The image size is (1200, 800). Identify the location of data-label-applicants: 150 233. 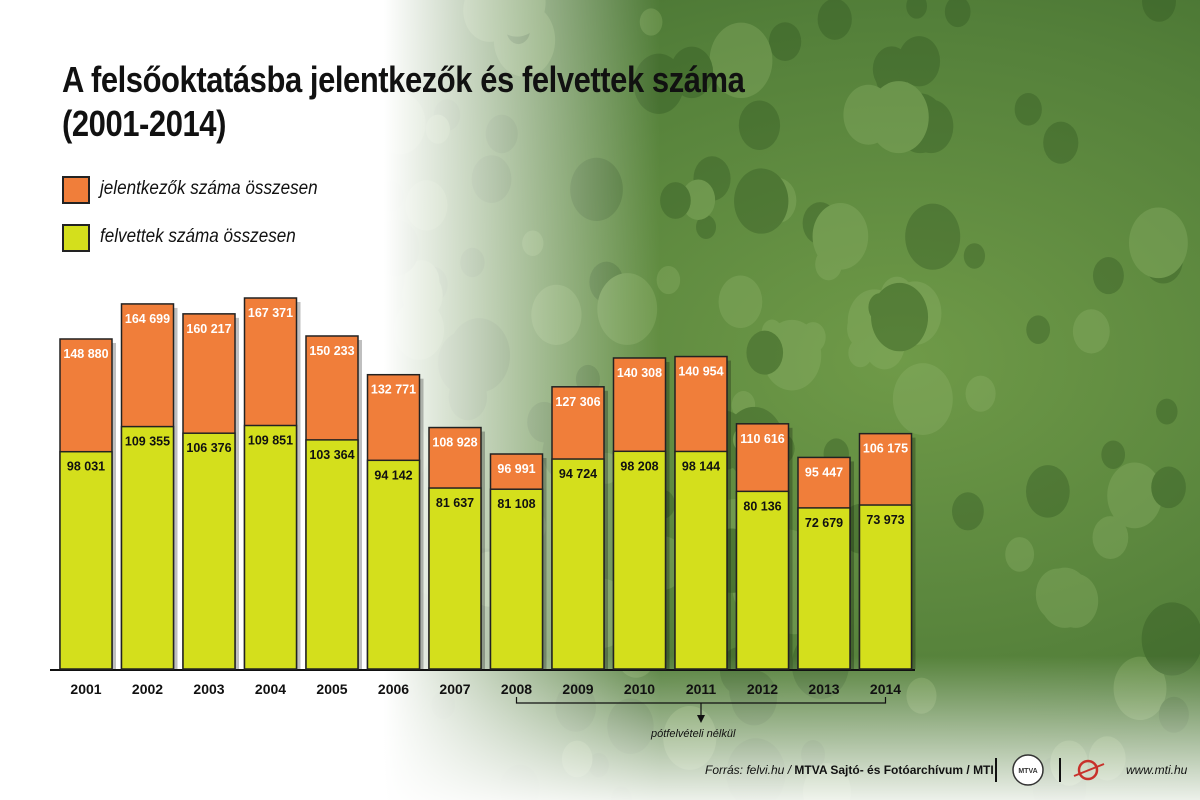
(331, 351).